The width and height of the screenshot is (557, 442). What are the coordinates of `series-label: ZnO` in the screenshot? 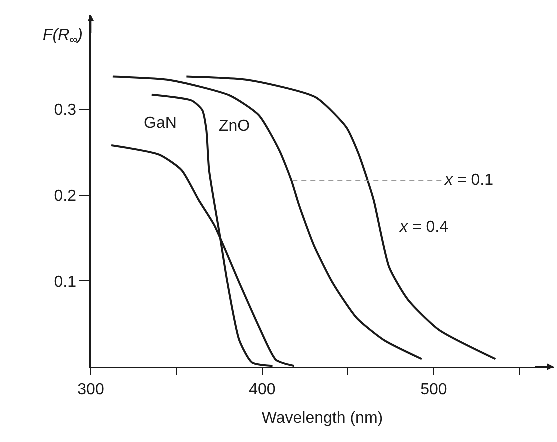 It's located at (234, 126).